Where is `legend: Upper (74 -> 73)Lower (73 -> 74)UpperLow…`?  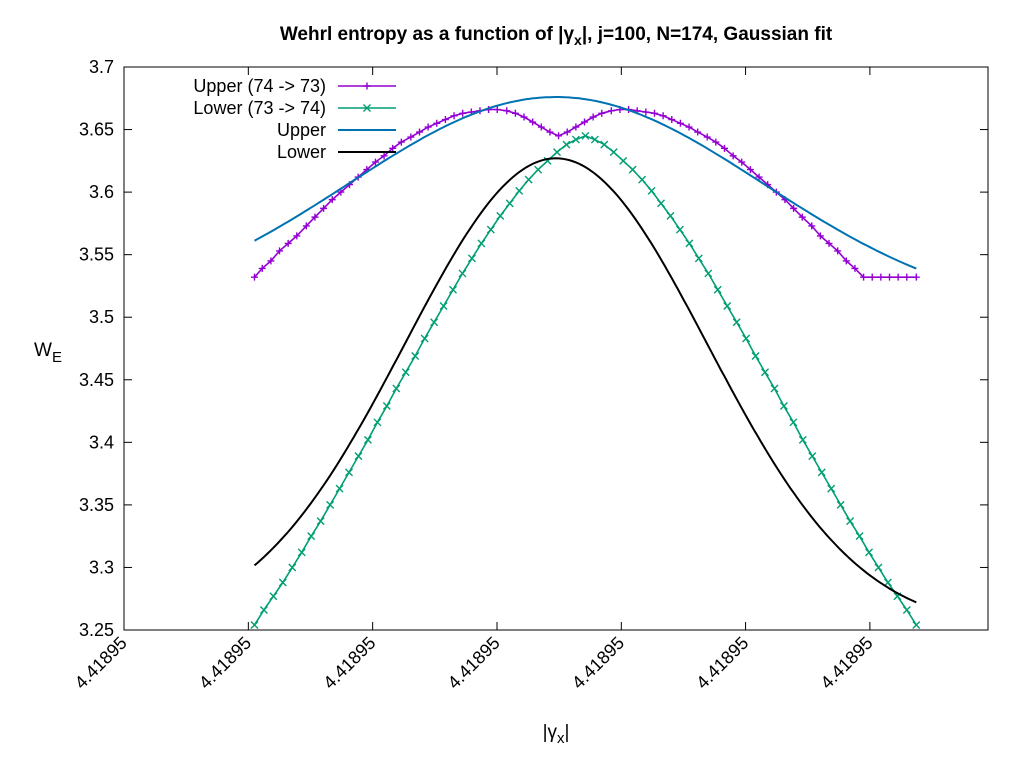 legend: Upper (74 -> 73)Lower (73 -> 74)UpperLow… is located at coordinates (294, 119).